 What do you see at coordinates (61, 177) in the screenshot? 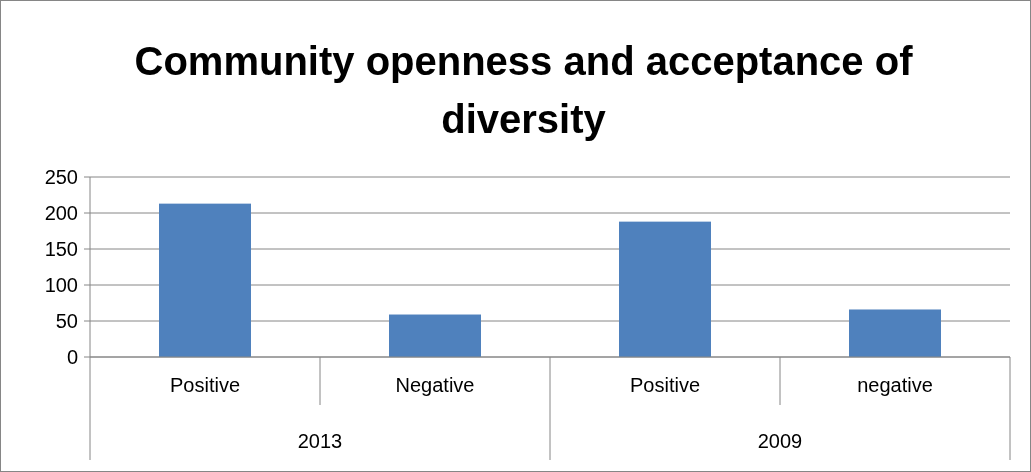
I see `y-tick-label: 250` at bounding box center [61, 177].